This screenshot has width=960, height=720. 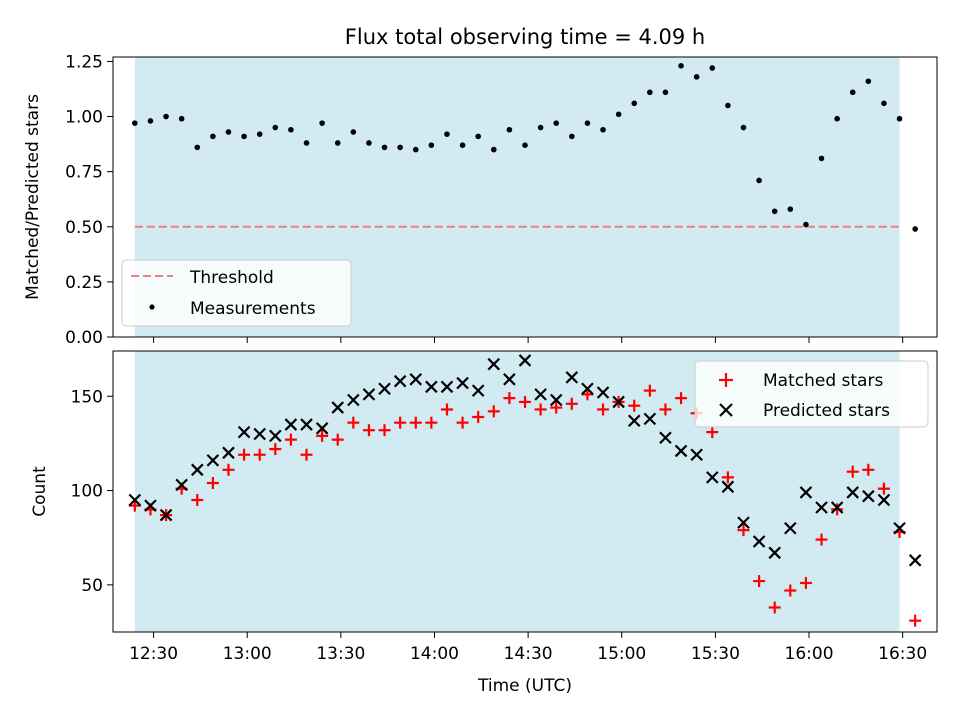 I want to click on x-tick-label: 16:30, so click(x=902, y=654).